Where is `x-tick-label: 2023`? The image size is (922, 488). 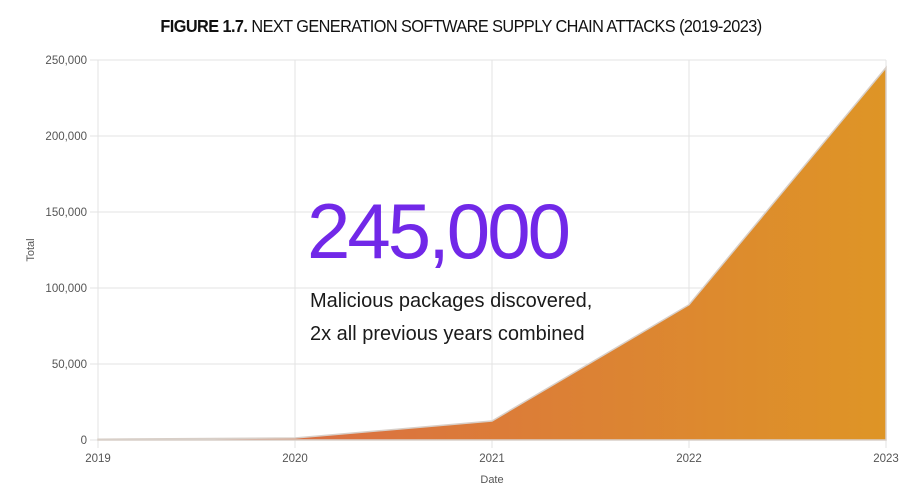
x-tick-label: 2023 is located at coordinates (886, 459).